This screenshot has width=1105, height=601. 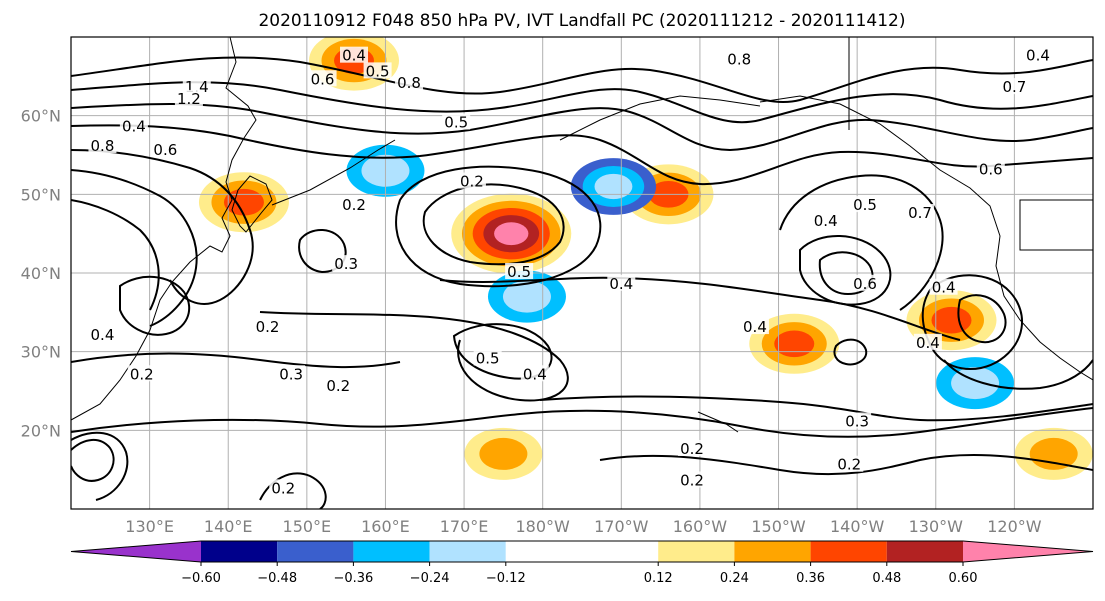 I want to click on longitude-tick-label: 160°W, so click(x=700, y=526).